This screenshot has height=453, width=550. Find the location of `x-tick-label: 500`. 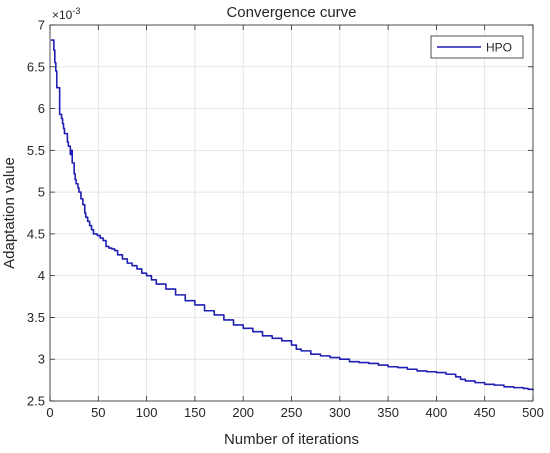

x-tick-label: 500 is located at coordinates (533, 412).